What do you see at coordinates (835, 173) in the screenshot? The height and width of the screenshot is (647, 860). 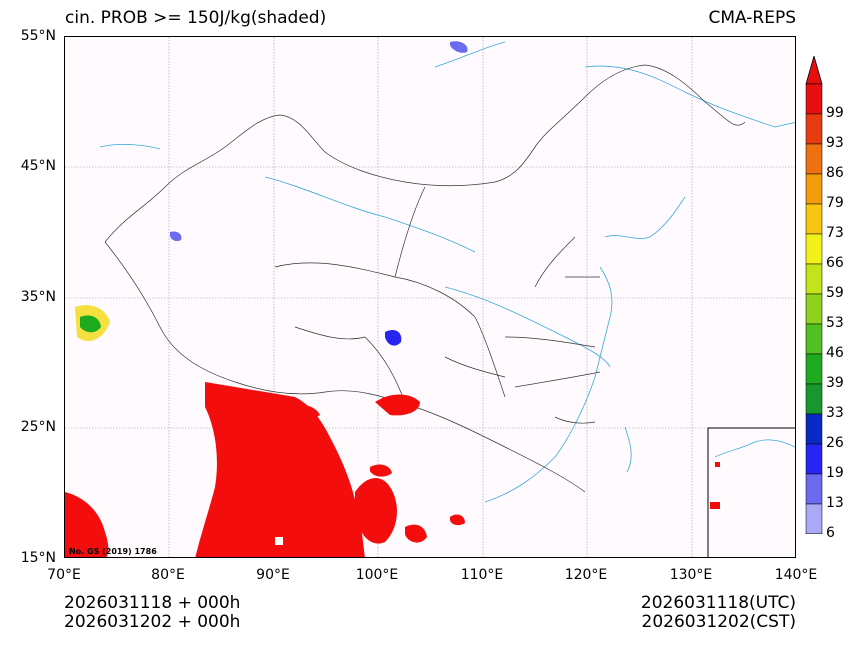 I see `colorbar-tick-label: 86` at bounding box center [835, 173].